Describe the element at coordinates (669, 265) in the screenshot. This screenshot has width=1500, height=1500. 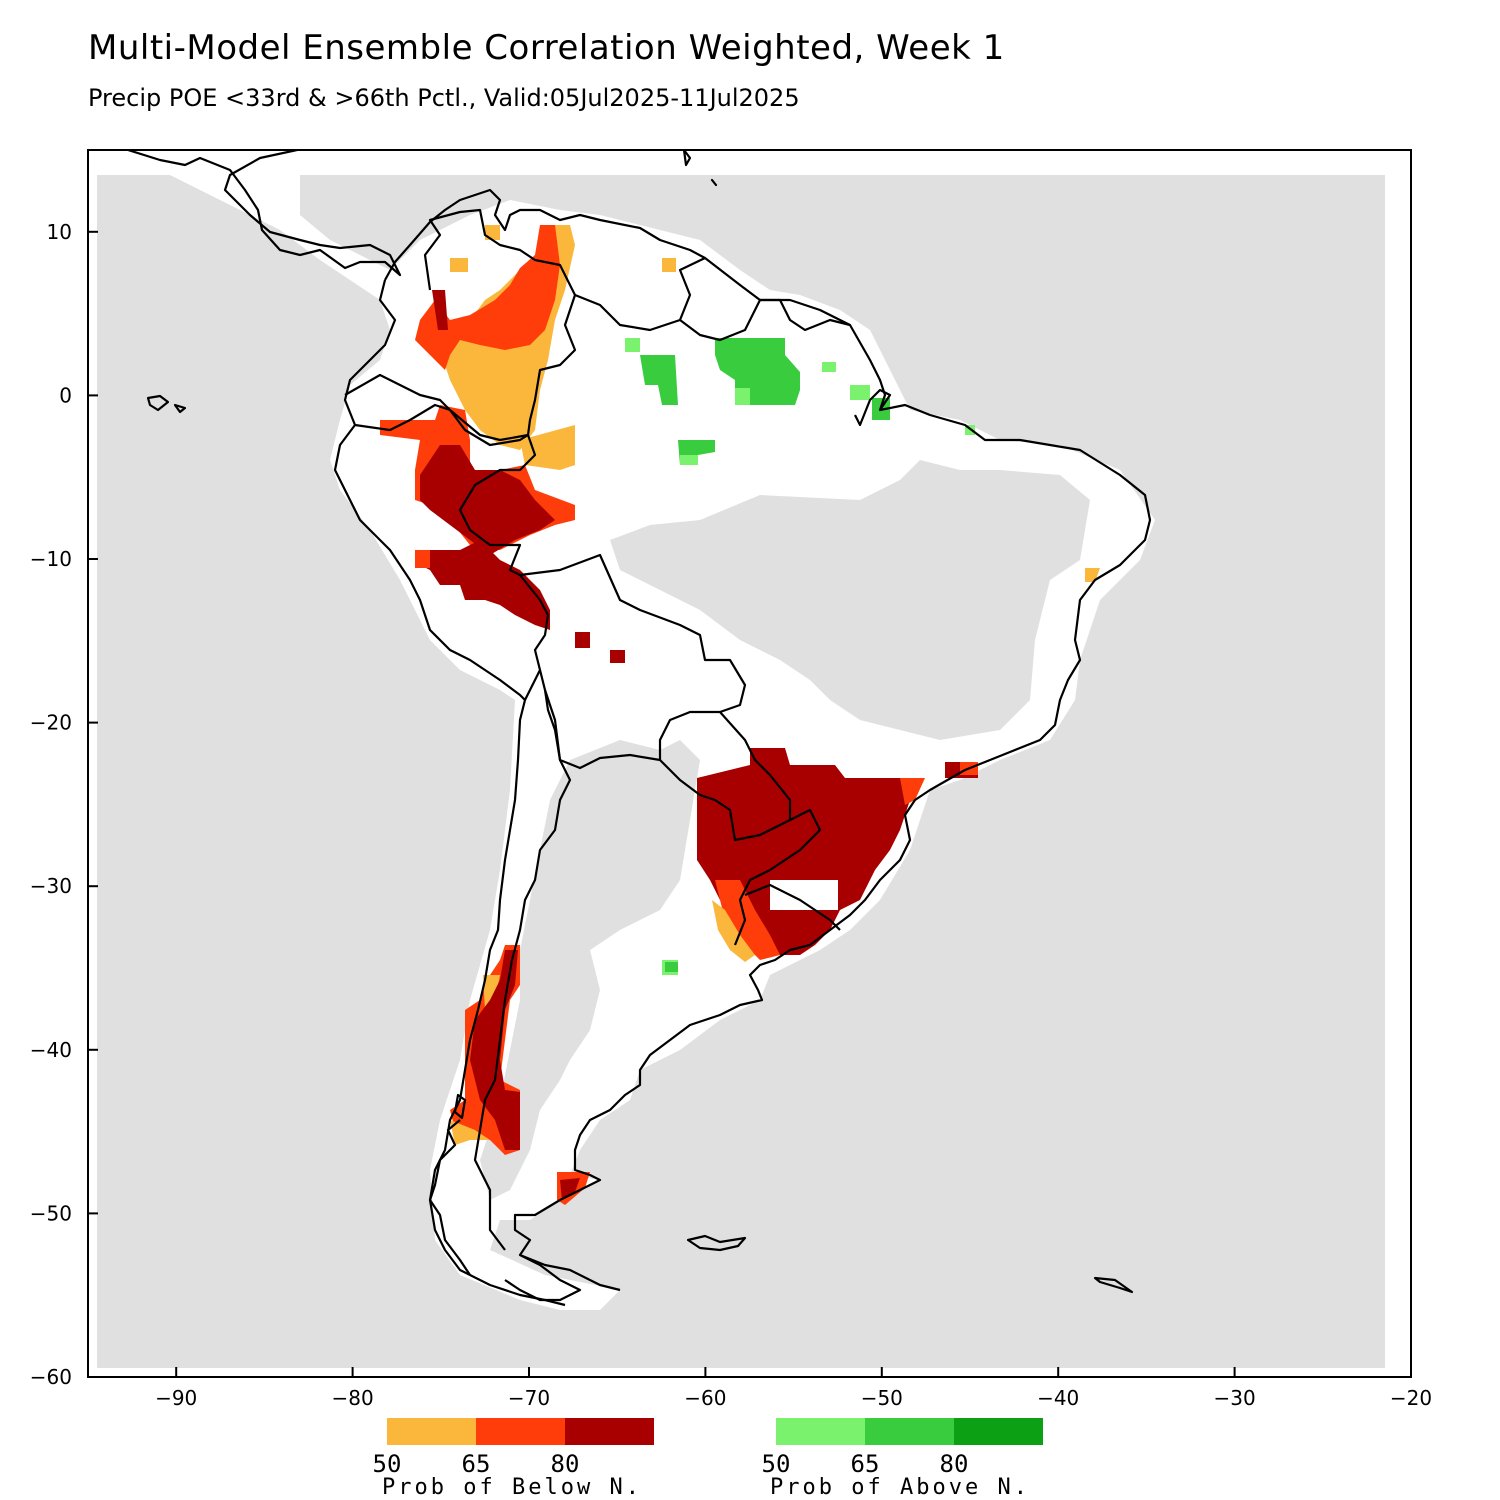
I see `guyana-orange` at that location.